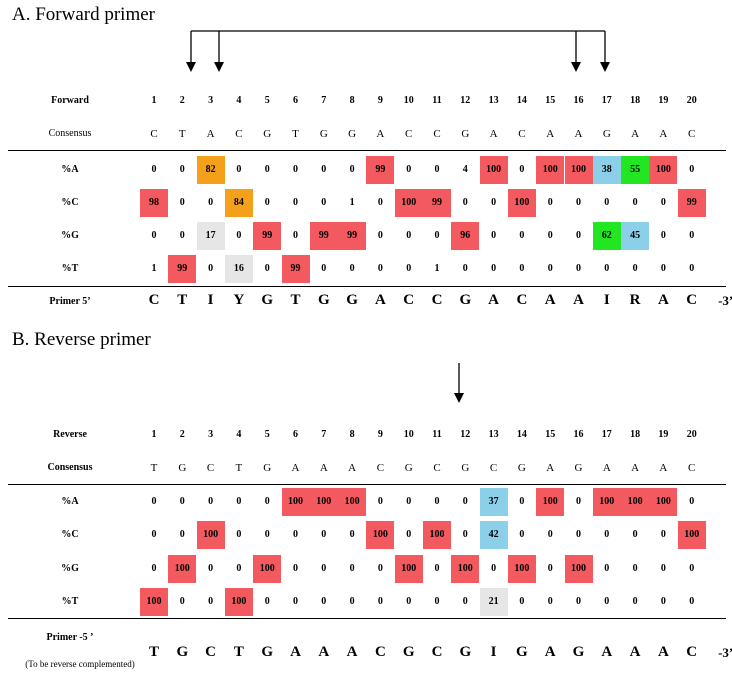 The width and height of the screenshot is (732, 678). Describe the element at coordinates (352, 202) in the screenshot. I see `forward-cell: 1` at that location.